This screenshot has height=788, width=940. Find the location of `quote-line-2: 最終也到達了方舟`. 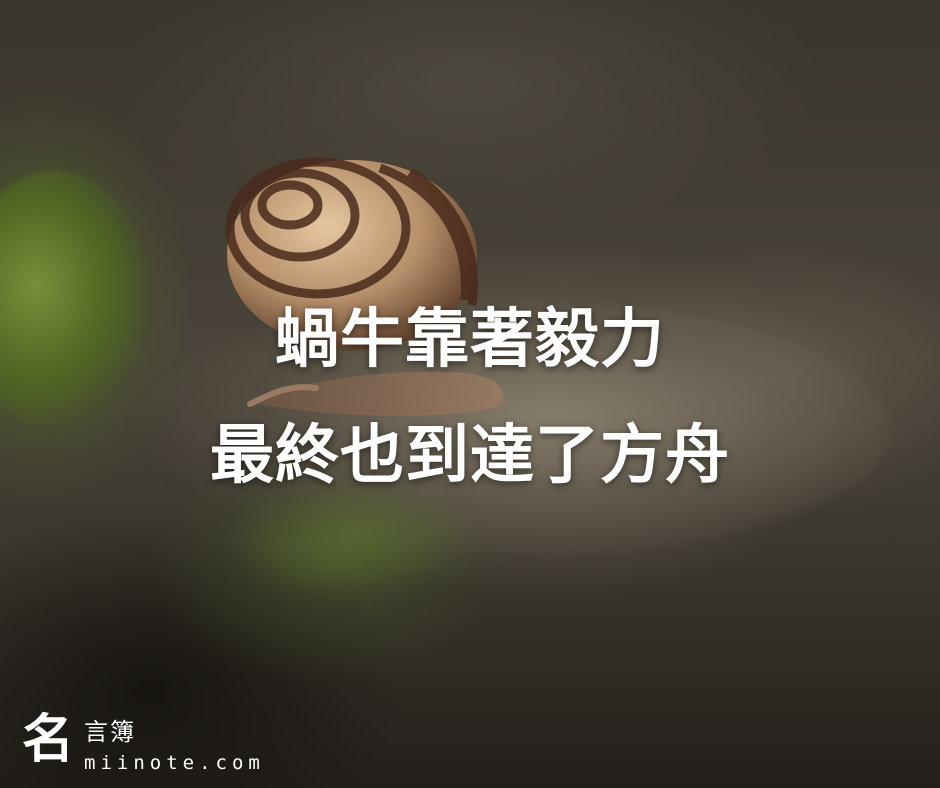

quote-line-2: 最終也到達了方舟 is located at coordinates (470, 456).